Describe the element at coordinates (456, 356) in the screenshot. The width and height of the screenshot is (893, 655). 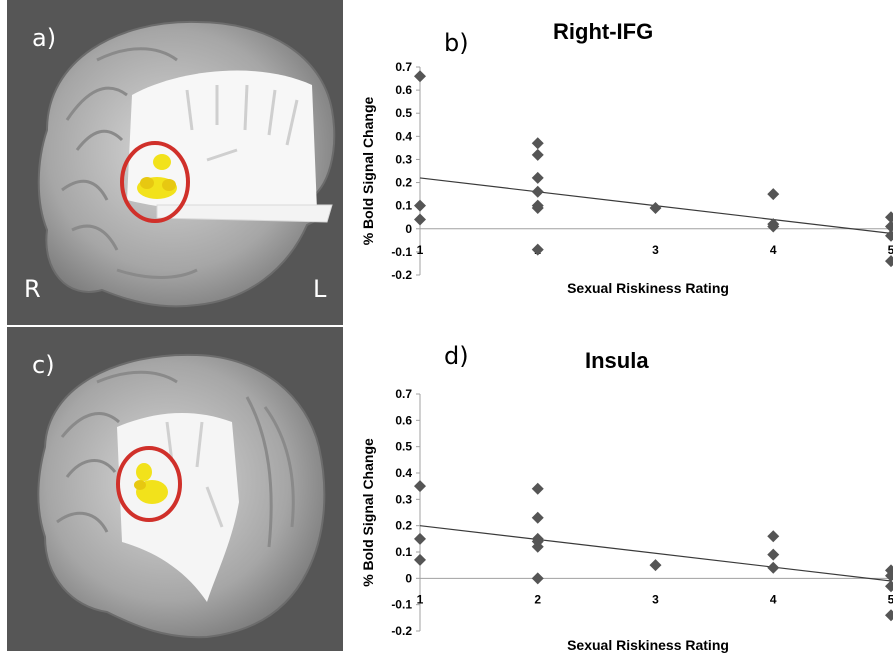
I see `panel-label-d: d)` at that location.